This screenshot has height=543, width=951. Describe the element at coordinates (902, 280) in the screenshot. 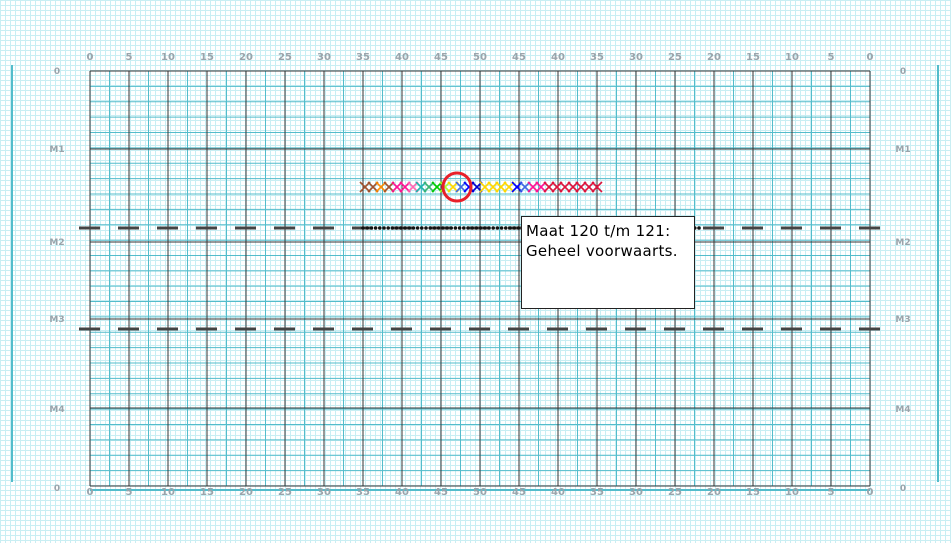

I see `right-marker-labels: 0 M1 M2 M3 M4 0` at that location.